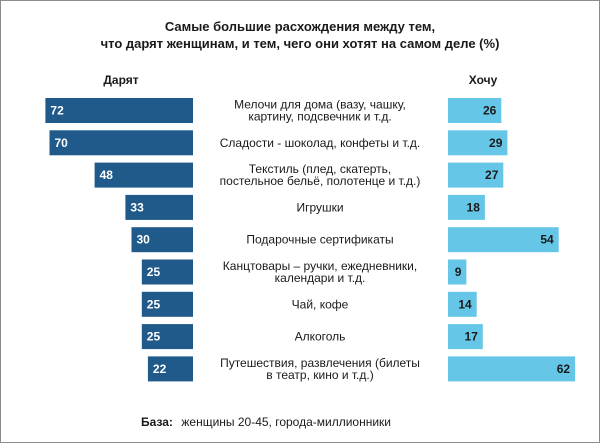  What do you see at coordinates (465, 304) in the screenshot?
I see `want-value-label: 14` at bounding box center [465, 304].